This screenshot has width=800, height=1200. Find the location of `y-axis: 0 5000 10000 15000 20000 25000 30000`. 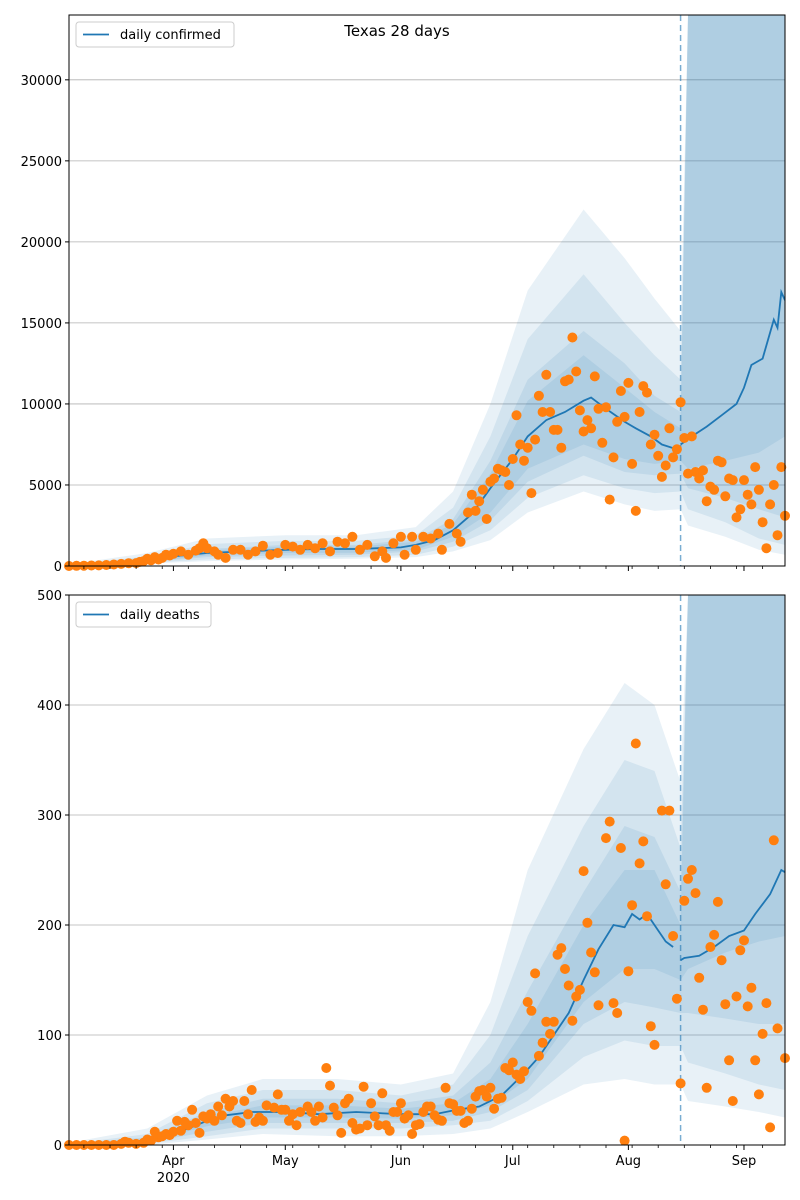

y-axis: 0 5000 10000 15000 20000 25000 30000 is located at coordinates (45, 324).